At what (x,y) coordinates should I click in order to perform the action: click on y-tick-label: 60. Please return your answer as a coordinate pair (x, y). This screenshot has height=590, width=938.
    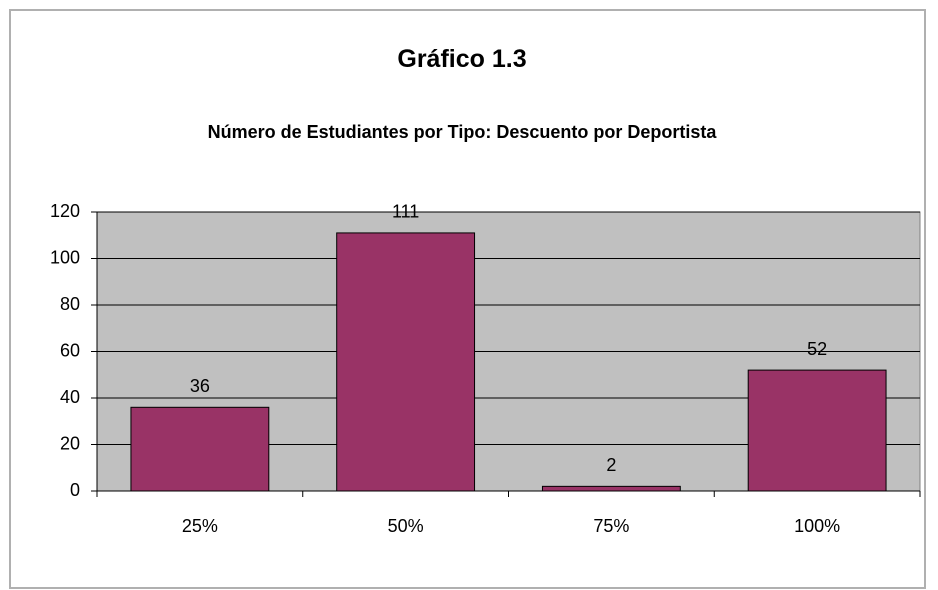
    Looking at the image, I should click on (70, 350).